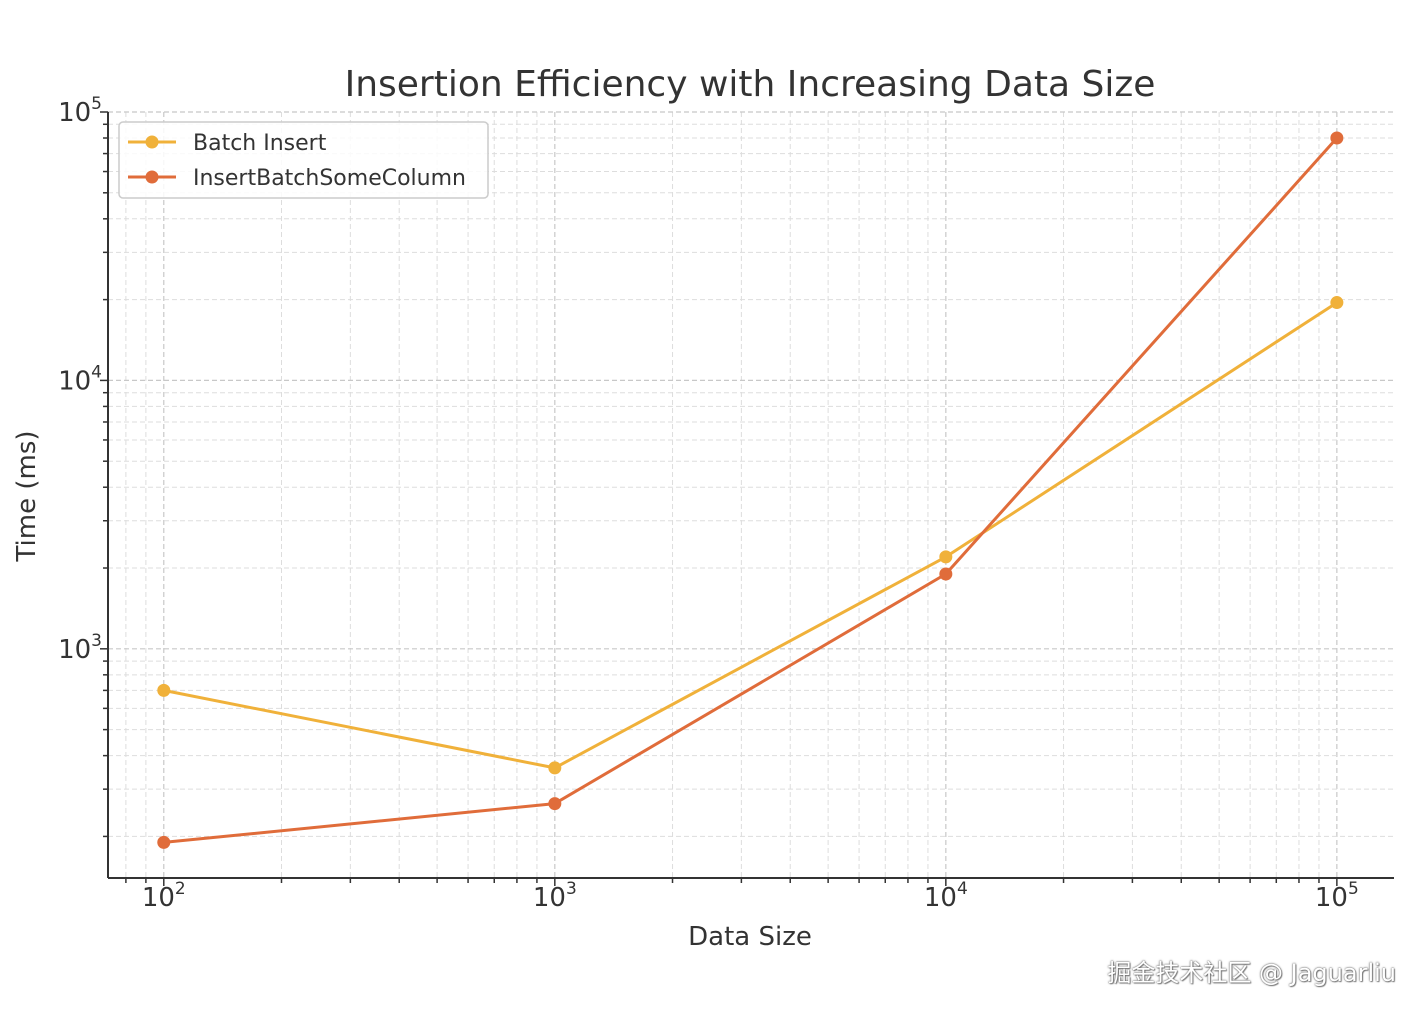 The height and width of the screenshot is (1014, 1422). Describe the element at coordinates (750, 937) in the screenshot. I see `x-axis-label: Data Size` at that location.